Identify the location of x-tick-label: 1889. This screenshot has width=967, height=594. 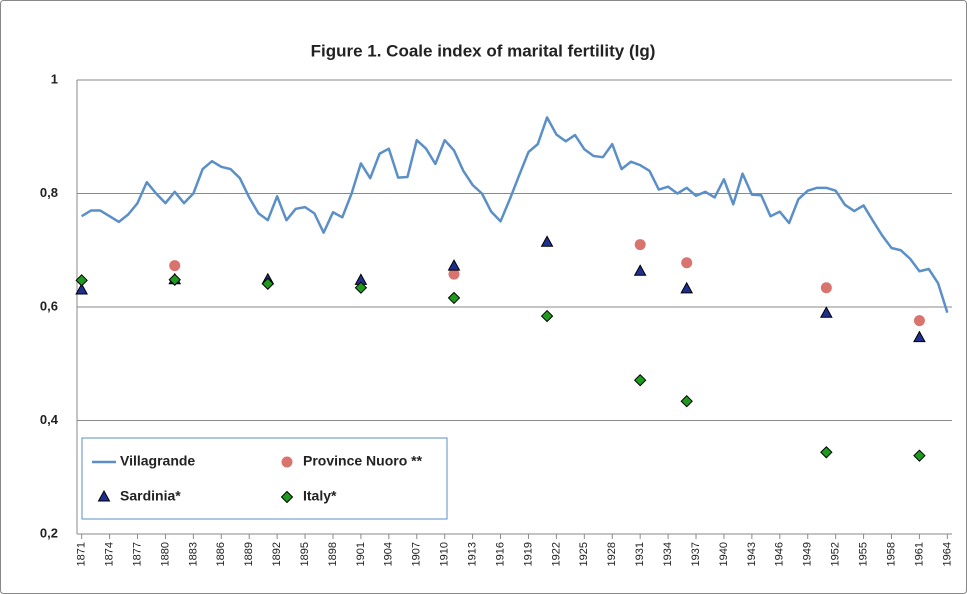
(249, 554).